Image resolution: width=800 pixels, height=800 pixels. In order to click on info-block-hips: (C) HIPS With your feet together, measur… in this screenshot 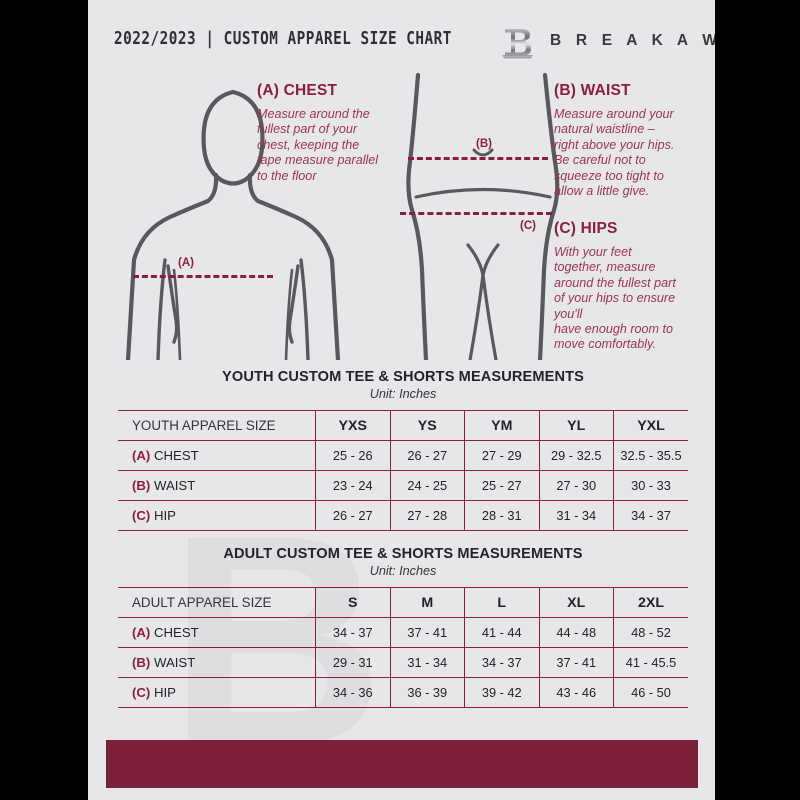, I will do `click(630, 286)`.